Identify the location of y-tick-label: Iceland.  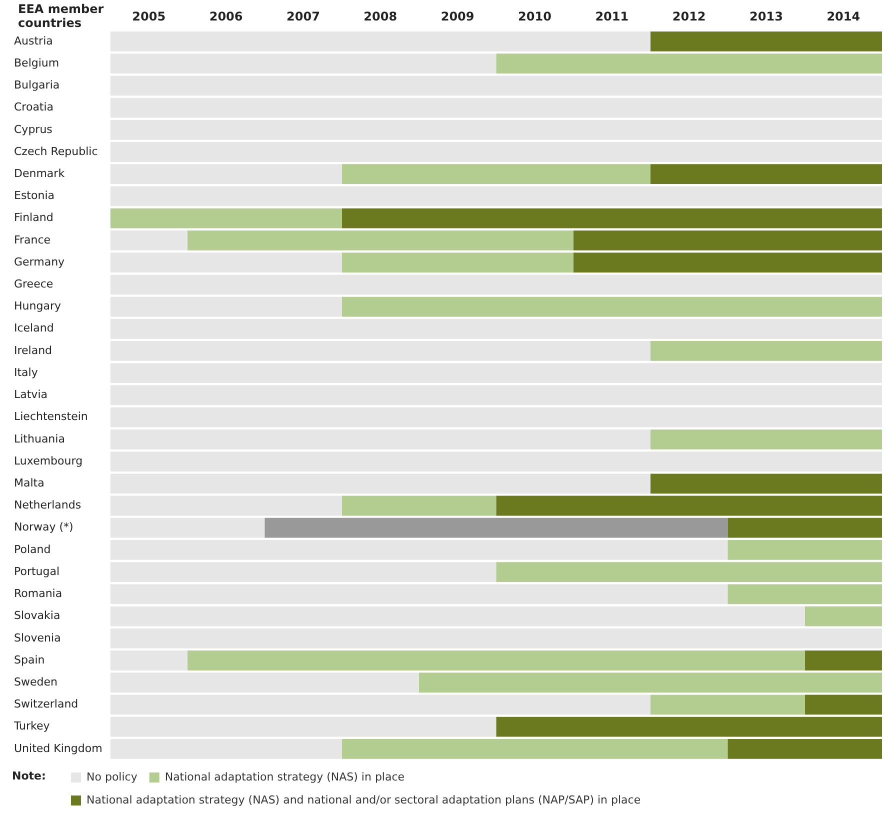
(34, 328).